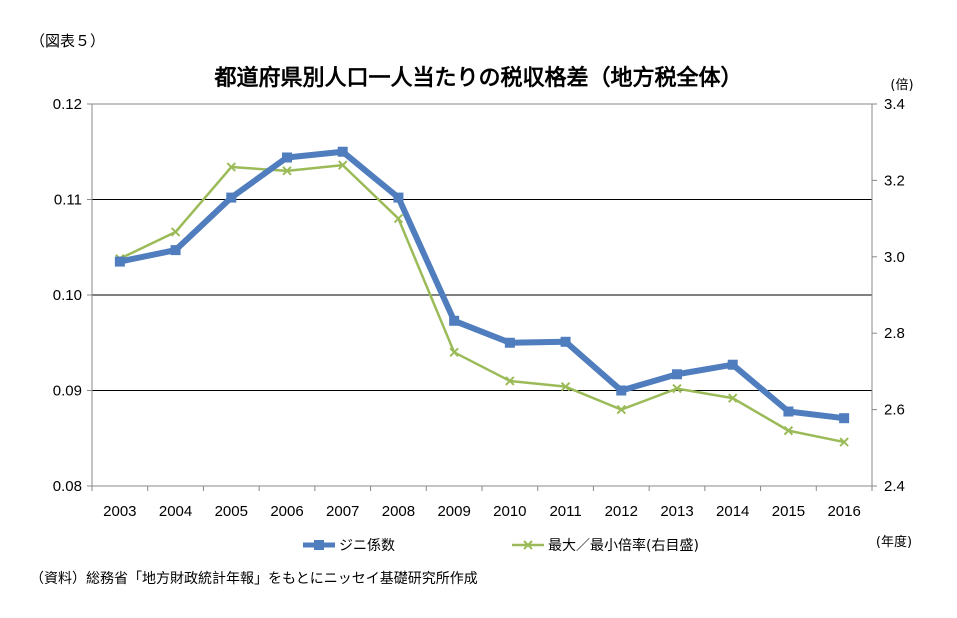 This screenshot has width=957, height=618. I want to click on x-tick-label: 2009, so click(453, 511).